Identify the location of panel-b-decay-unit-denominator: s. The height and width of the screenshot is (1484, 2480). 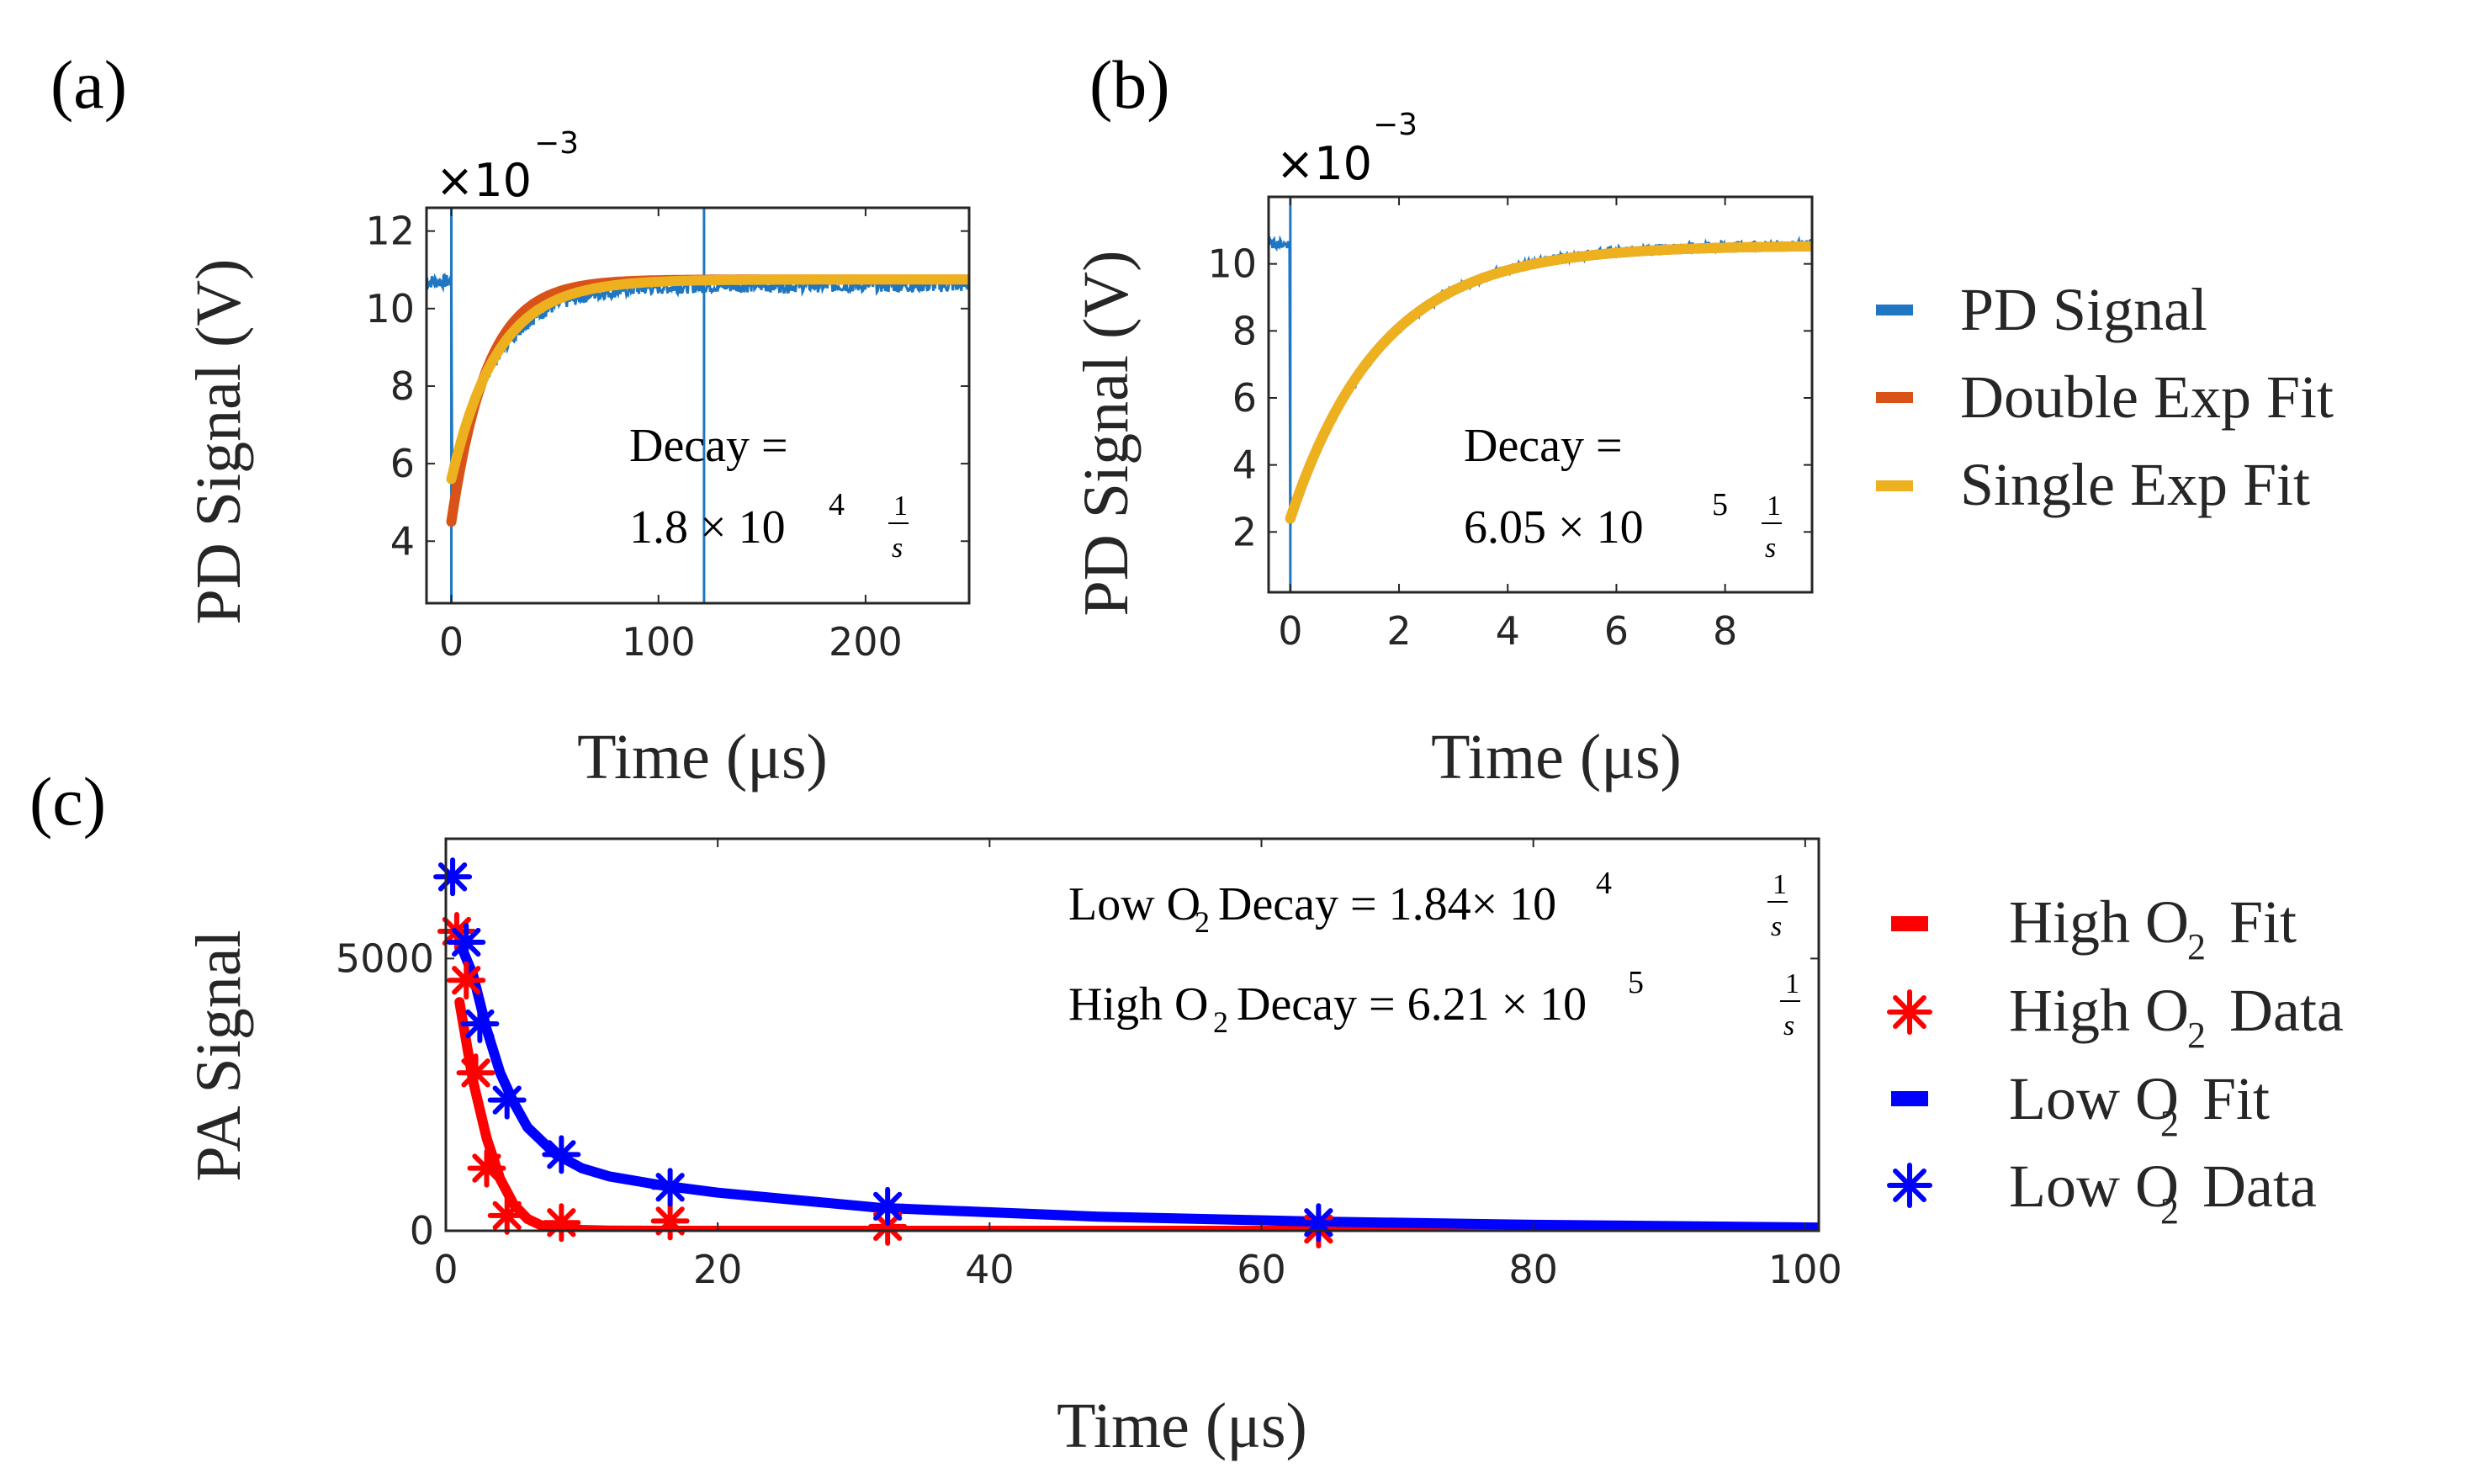
(1770, 548).